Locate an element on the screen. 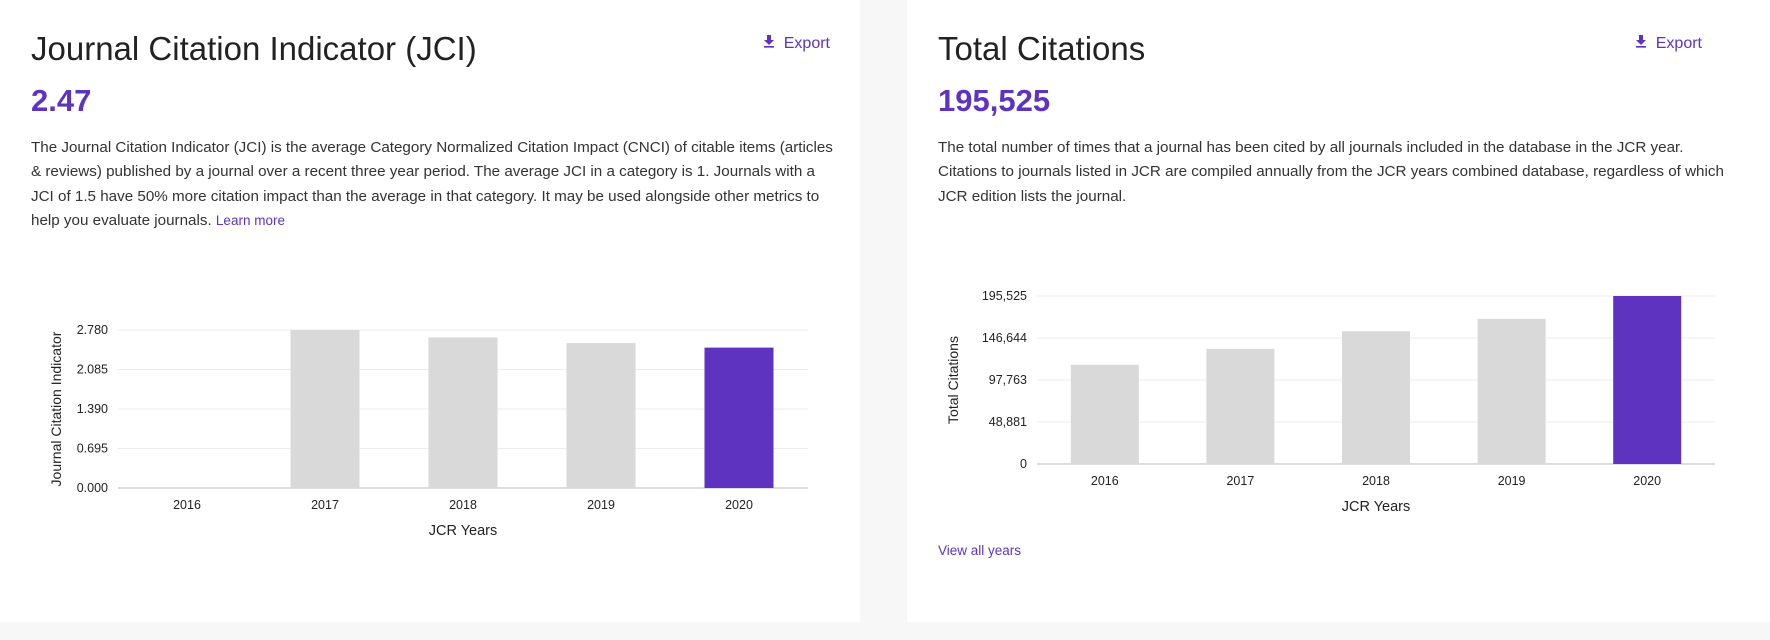 This screenshot has width=1770, height=640. y-tick-label: 2.780 is located at coordinates (92, 330).